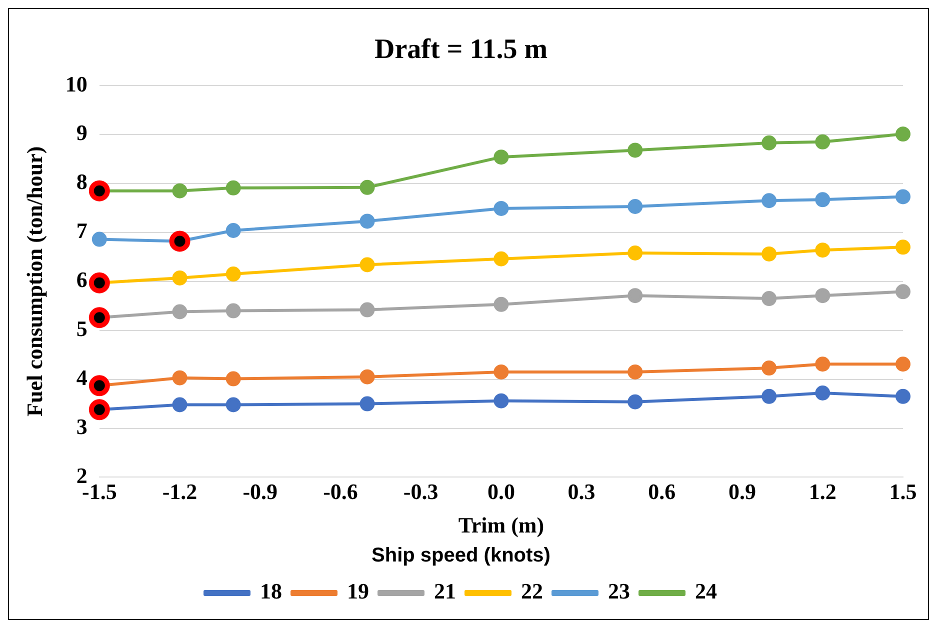  I want to click on y-tick-label: 4, so click(82, 377).